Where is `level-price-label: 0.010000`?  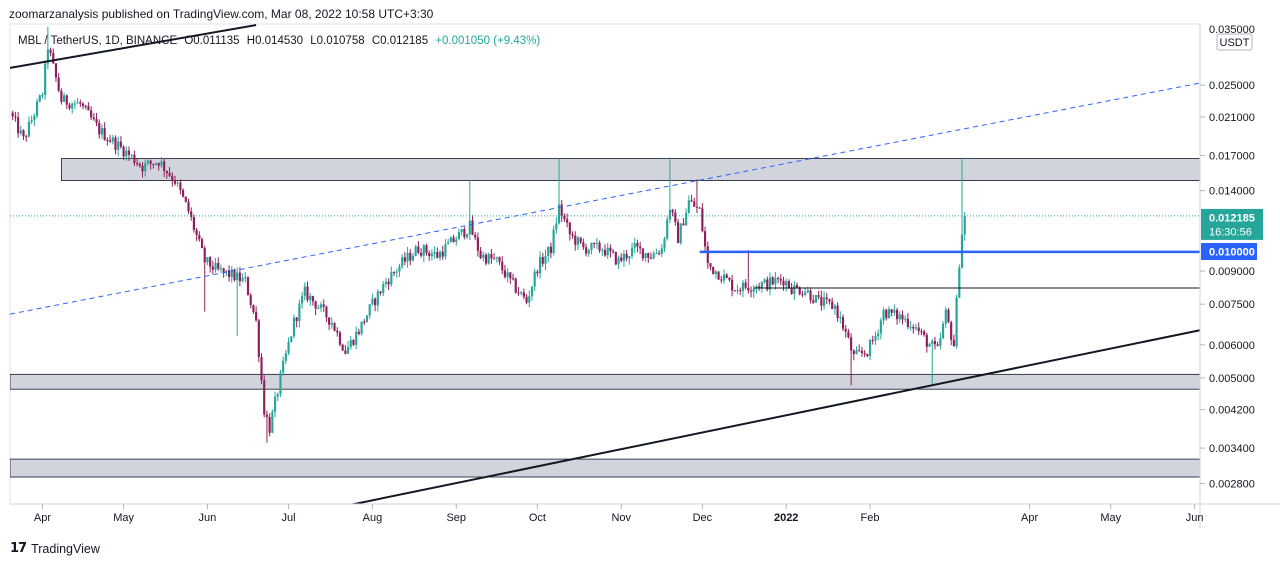
level-price-label: 0.010000 is located at coordinates (1232, 253).